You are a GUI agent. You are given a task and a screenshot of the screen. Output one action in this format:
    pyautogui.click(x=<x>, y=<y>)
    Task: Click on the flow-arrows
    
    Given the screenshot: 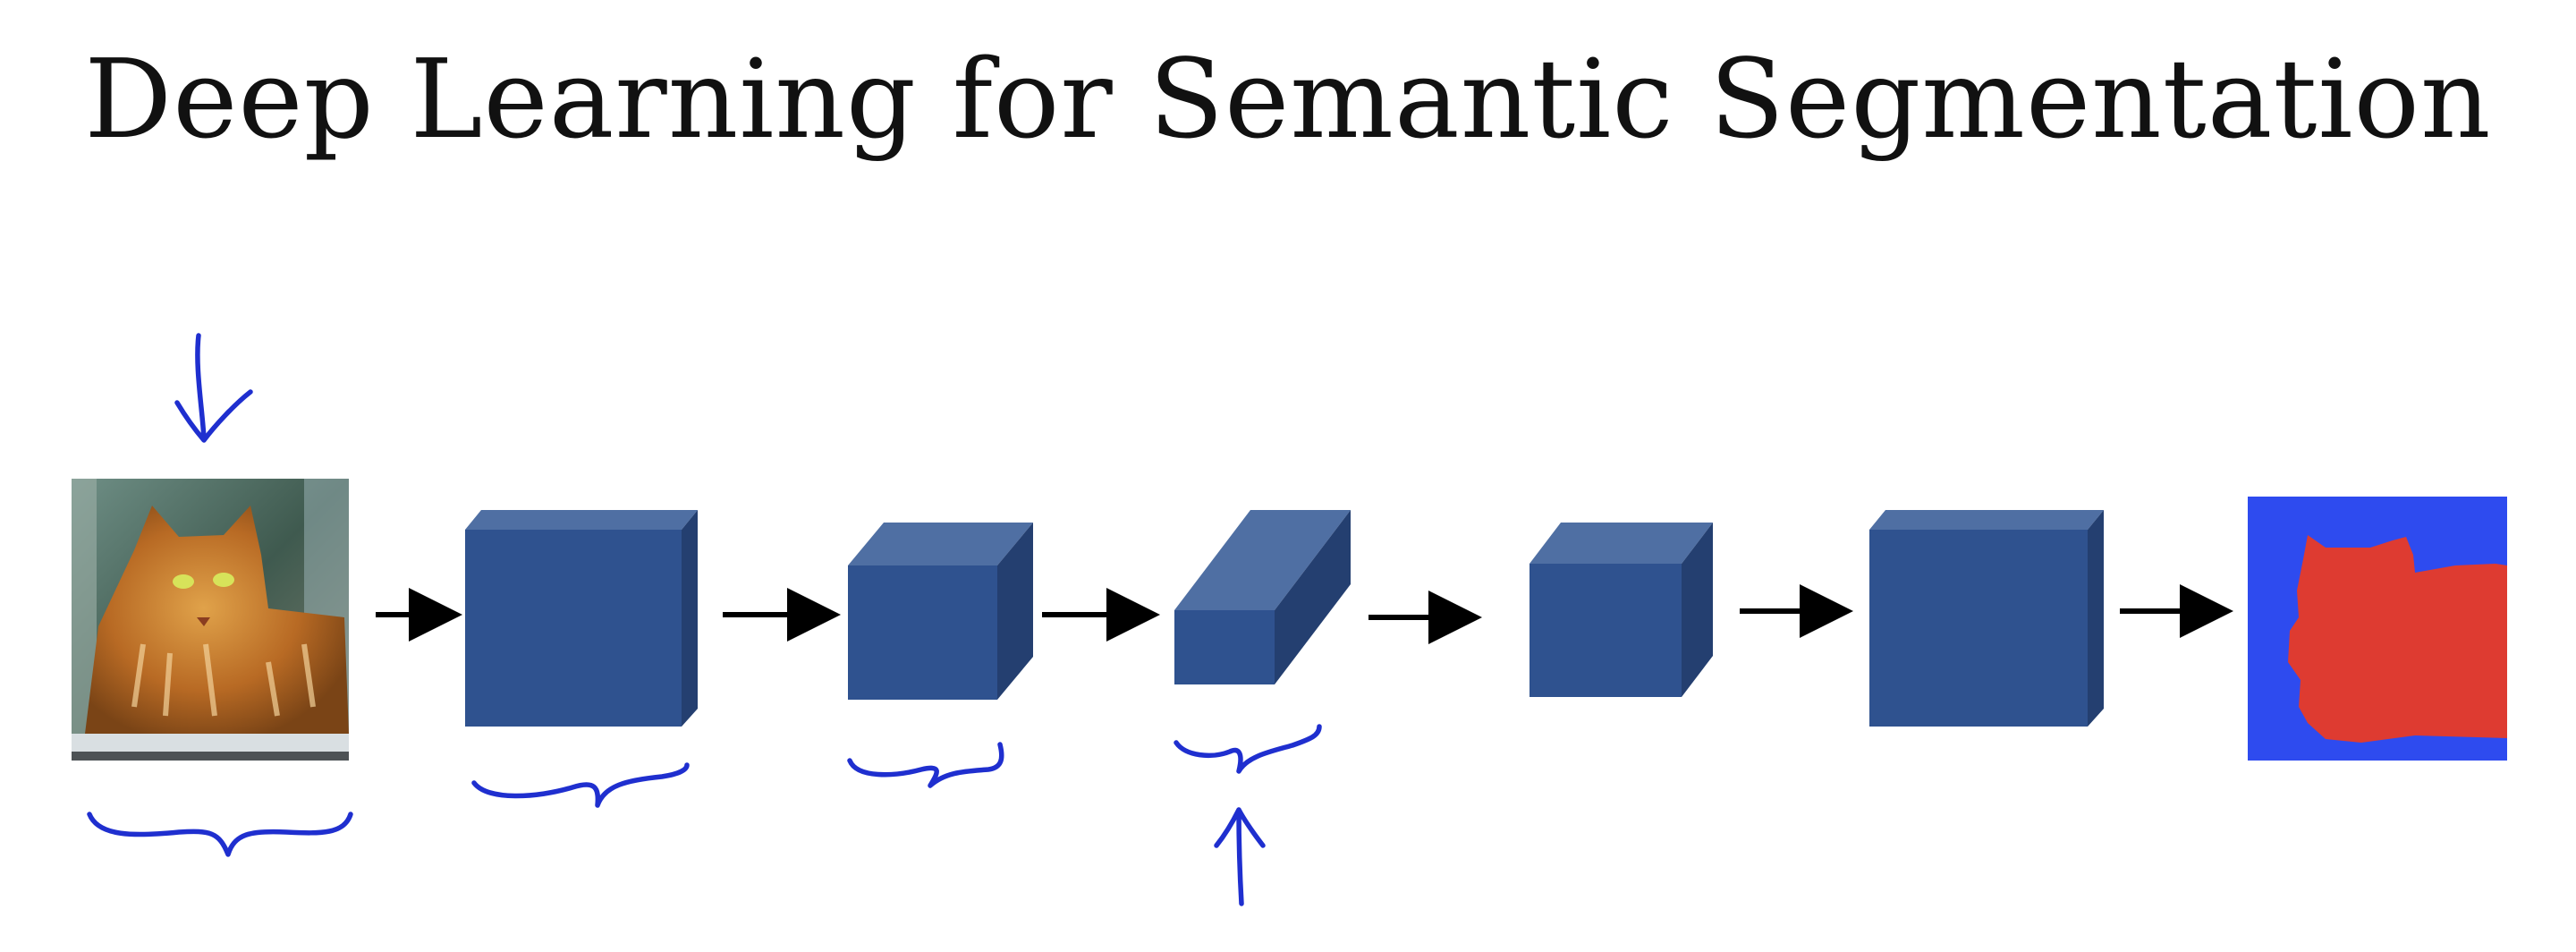 What is the action you would take?
    pyautogui.click(x=1304, y=614)
    